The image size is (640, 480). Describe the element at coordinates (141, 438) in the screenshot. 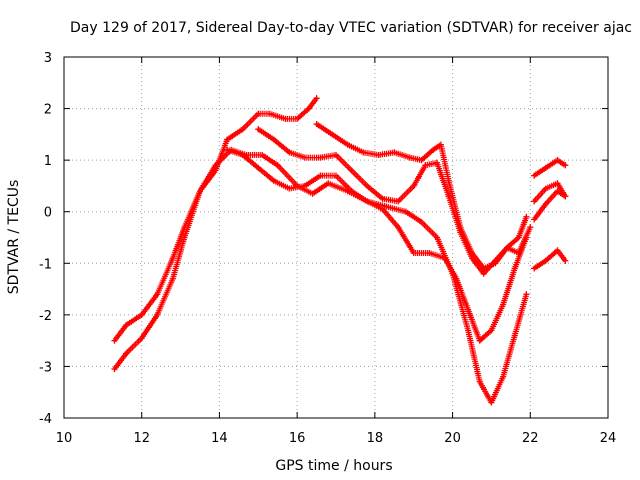

I see `x-tick-label: 12` at that location.